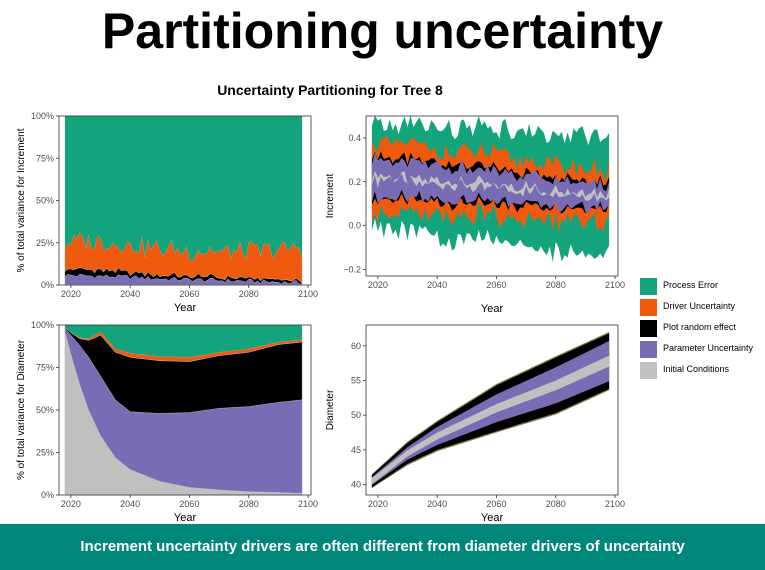  Describe the element at coordinates (330, 90) in the screenshot. I see `figure-title: Uncertainty Partitioning for Tree 8` at that location.